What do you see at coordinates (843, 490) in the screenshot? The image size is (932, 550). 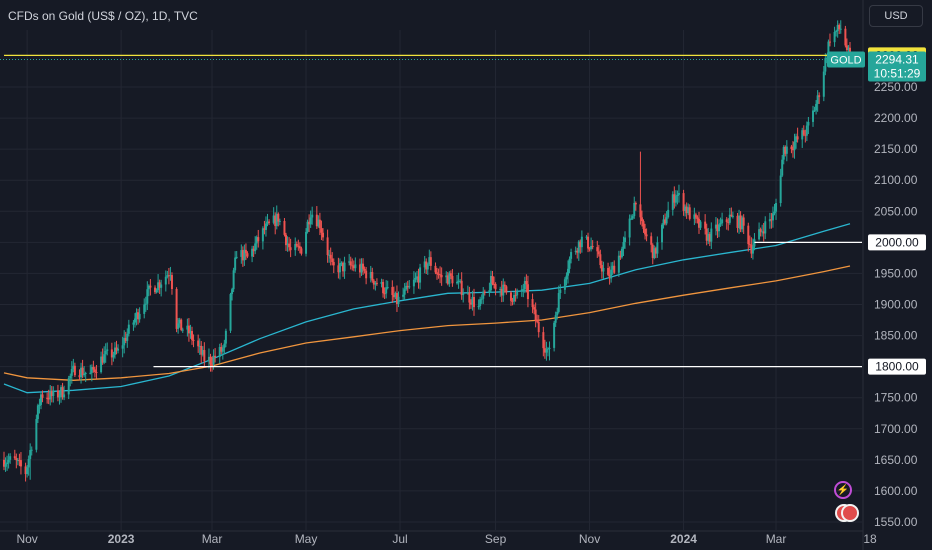 I see `lightning-icon: ⚡` at bounding box center [843, 490].